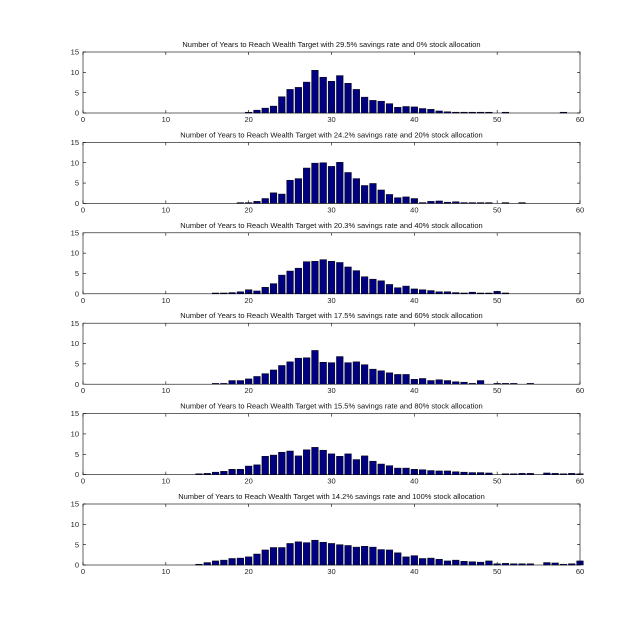 This screenshot has width=640, height=636. What do you see at coordinates (166, 390) in the screenshot?
I see `x-tick-label: 10` at bounding box center [166, 390].